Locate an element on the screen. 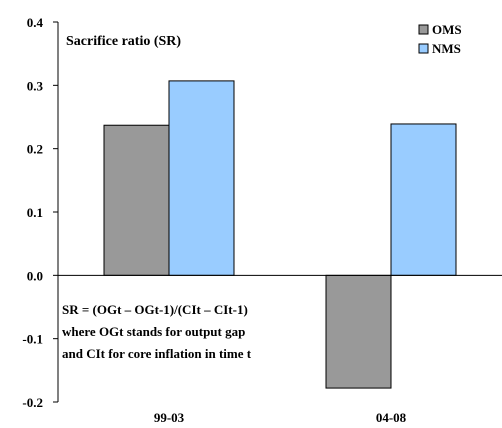 Image resolution: width=502 pixels, height=428 pixels. y-tick-label: -0.2 is located at coordinates (32, 402).